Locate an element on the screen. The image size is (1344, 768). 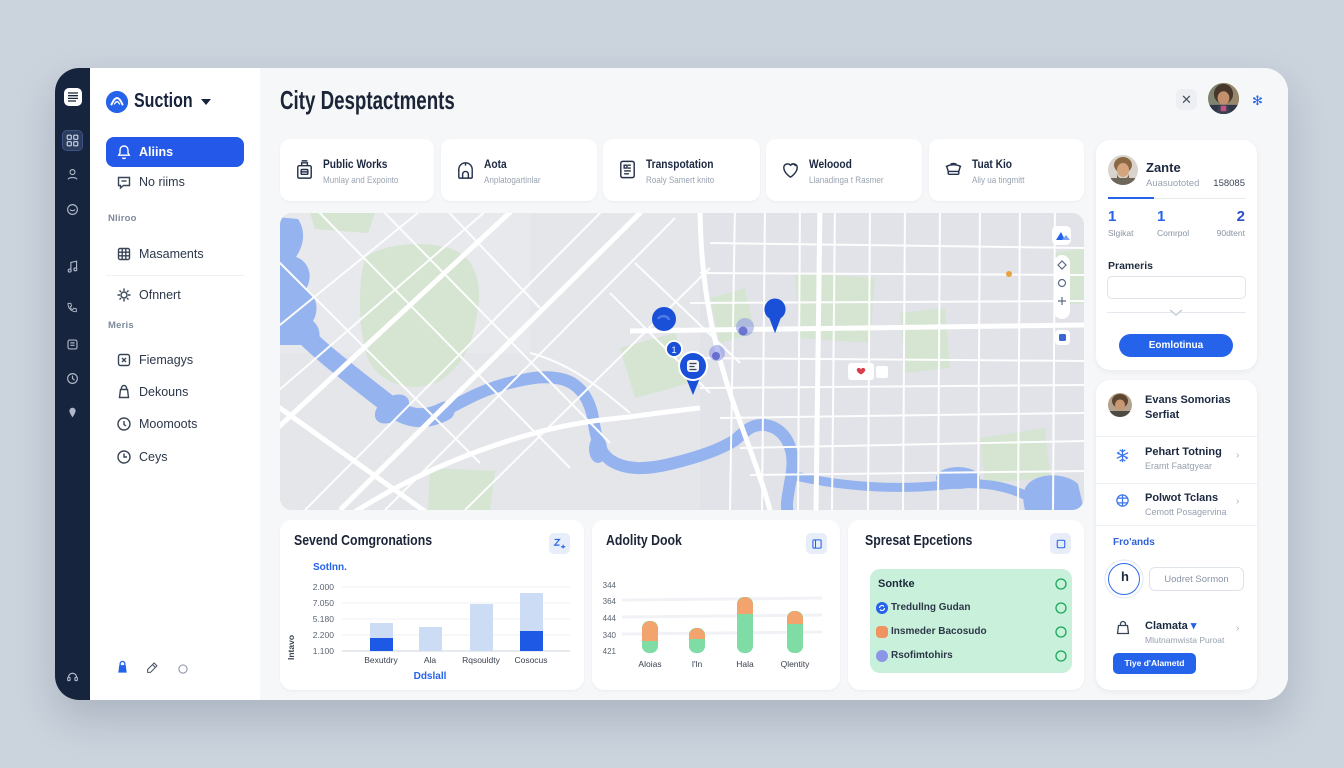
svg-text: 344 is located at coordinates (610, 585).